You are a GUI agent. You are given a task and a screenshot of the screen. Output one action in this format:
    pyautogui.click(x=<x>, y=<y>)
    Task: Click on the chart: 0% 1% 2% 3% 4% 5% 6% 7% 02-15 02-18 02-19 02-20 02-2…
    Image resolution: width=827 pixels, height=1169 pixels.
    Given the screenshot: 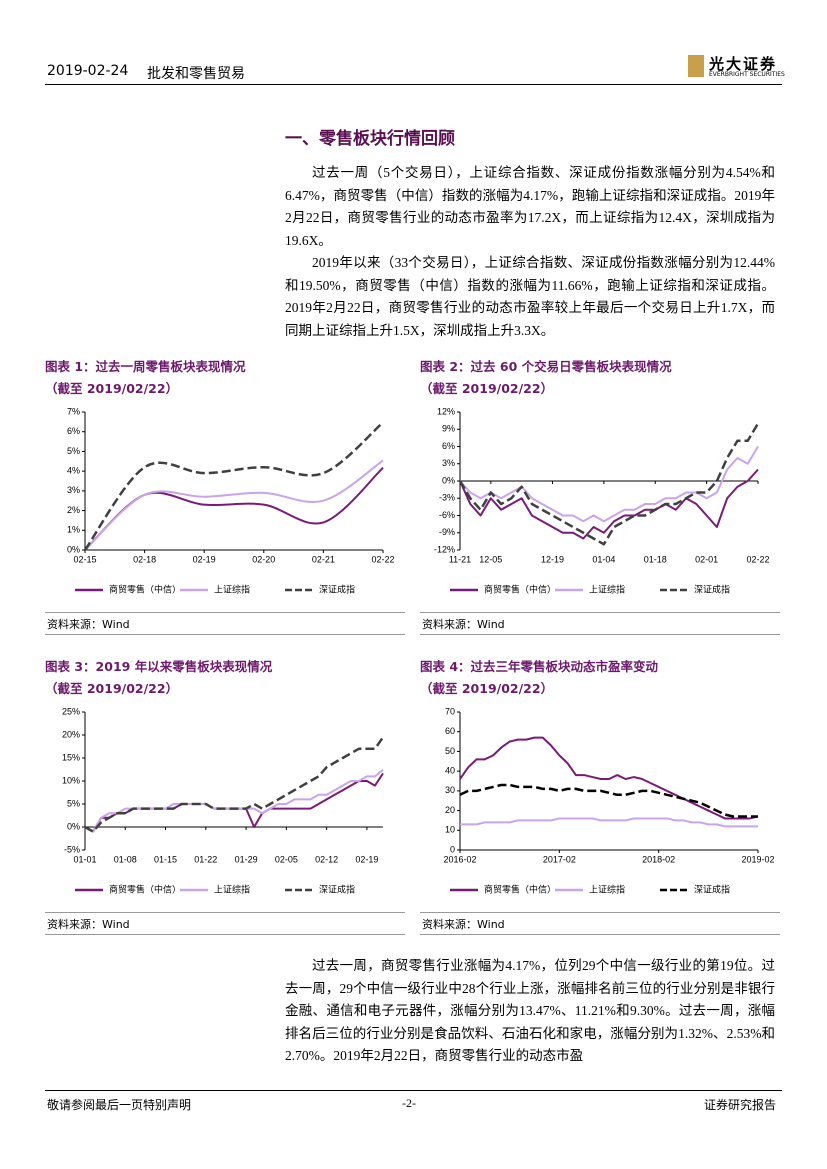 What is the action you would take?
    pyautogui.click(x=231, y=500)
    